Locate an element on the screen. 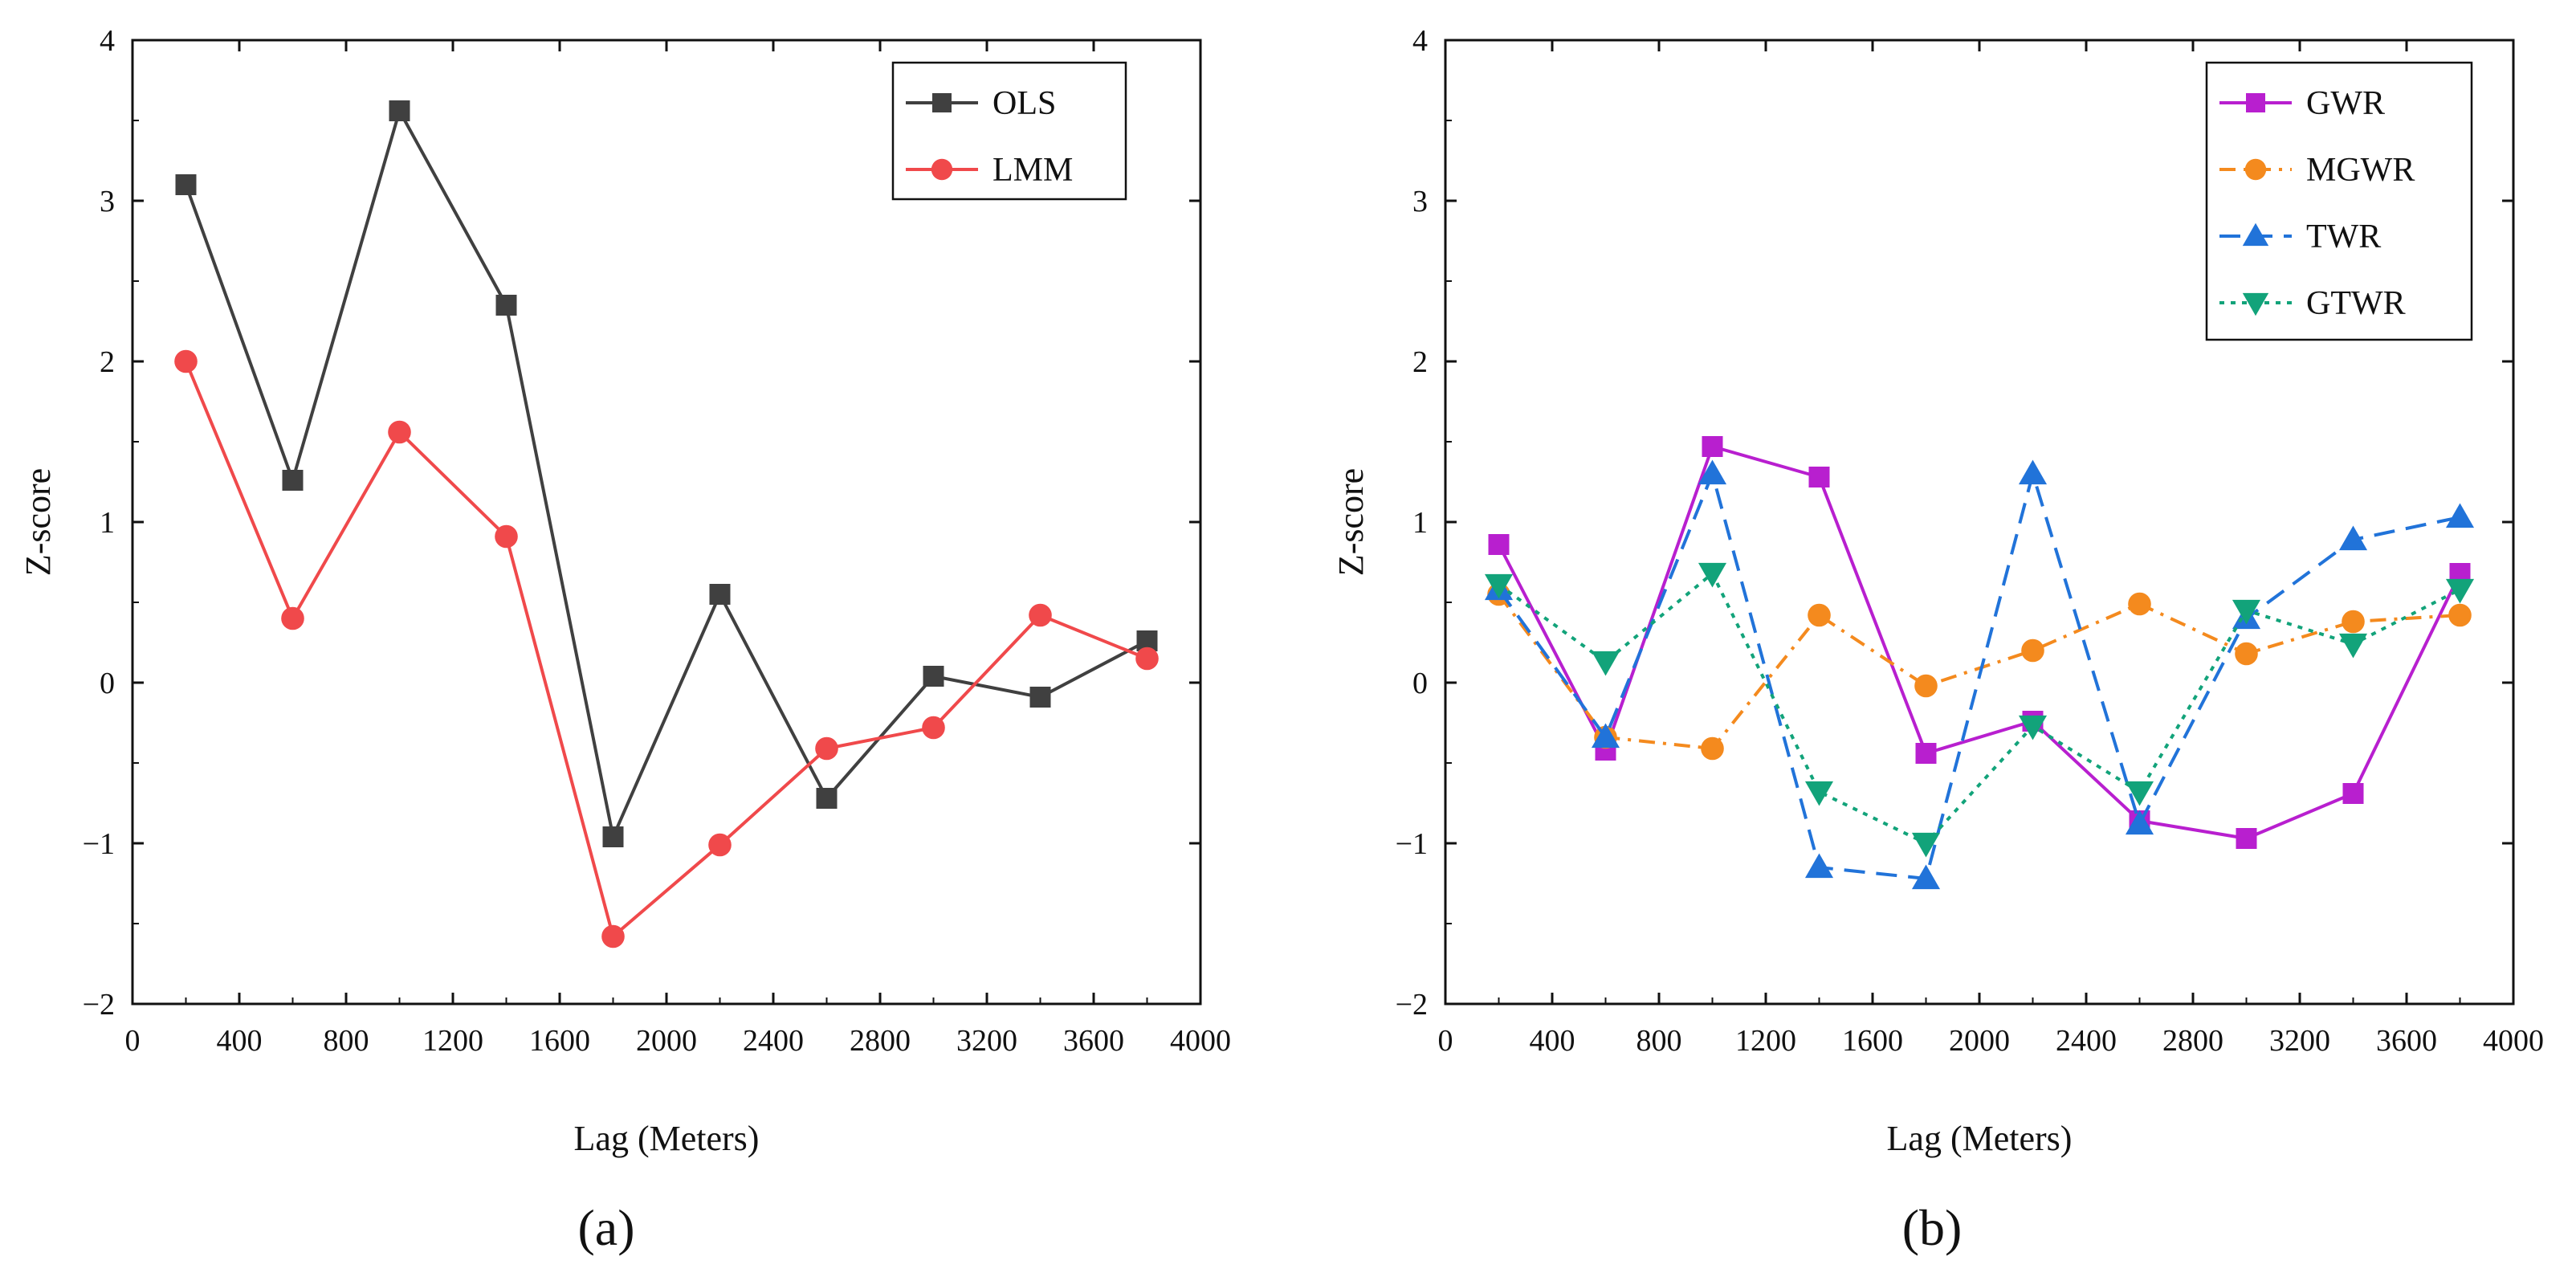  legend-box is located at coordinates (1009, 131).